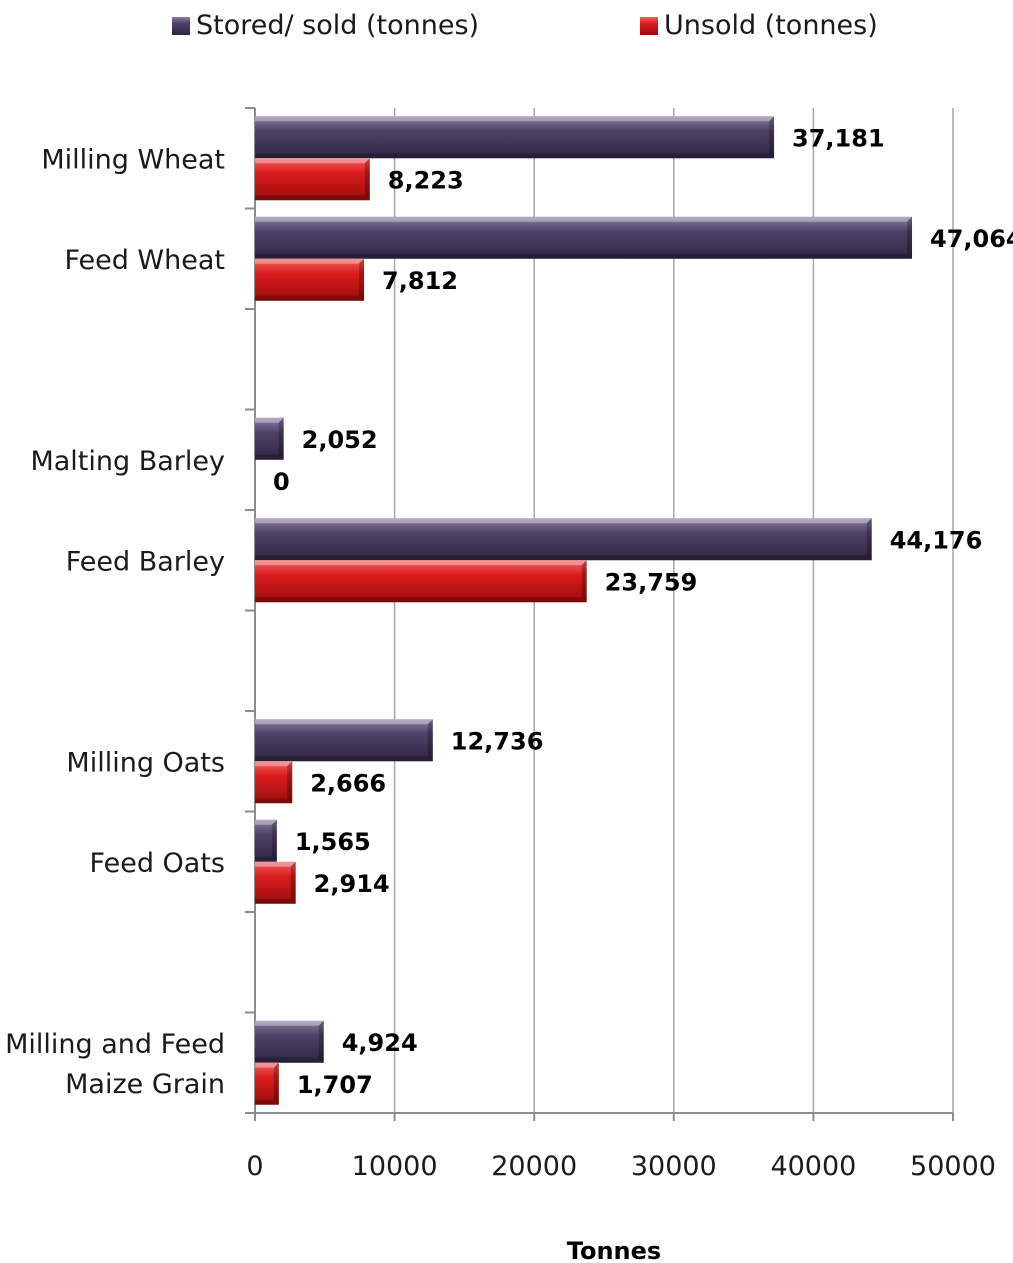  Describe the element at coordinates (771, 25) in the screenshot. I see `legend-label-1: Unsold (tonnes)` at that location.